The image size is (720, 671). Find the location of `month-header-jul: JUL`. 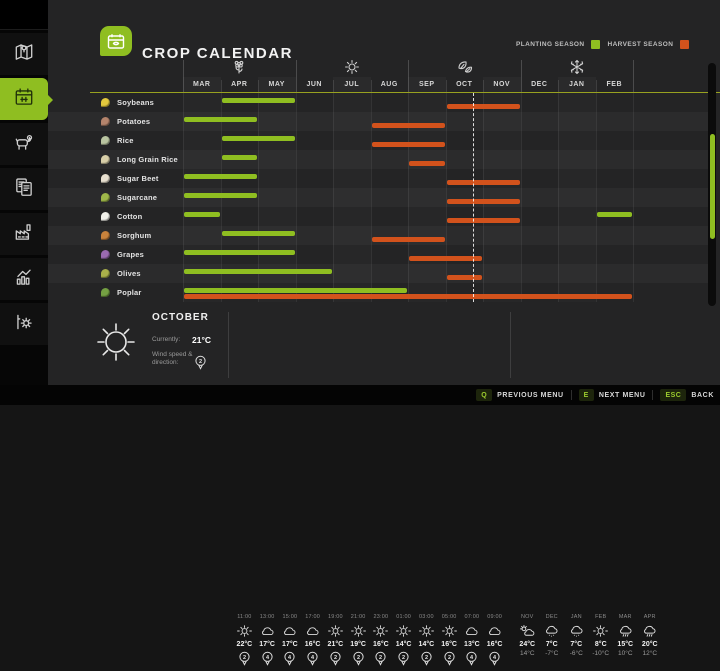

month-header-jul: JUL is located at coordinates (352, 84).